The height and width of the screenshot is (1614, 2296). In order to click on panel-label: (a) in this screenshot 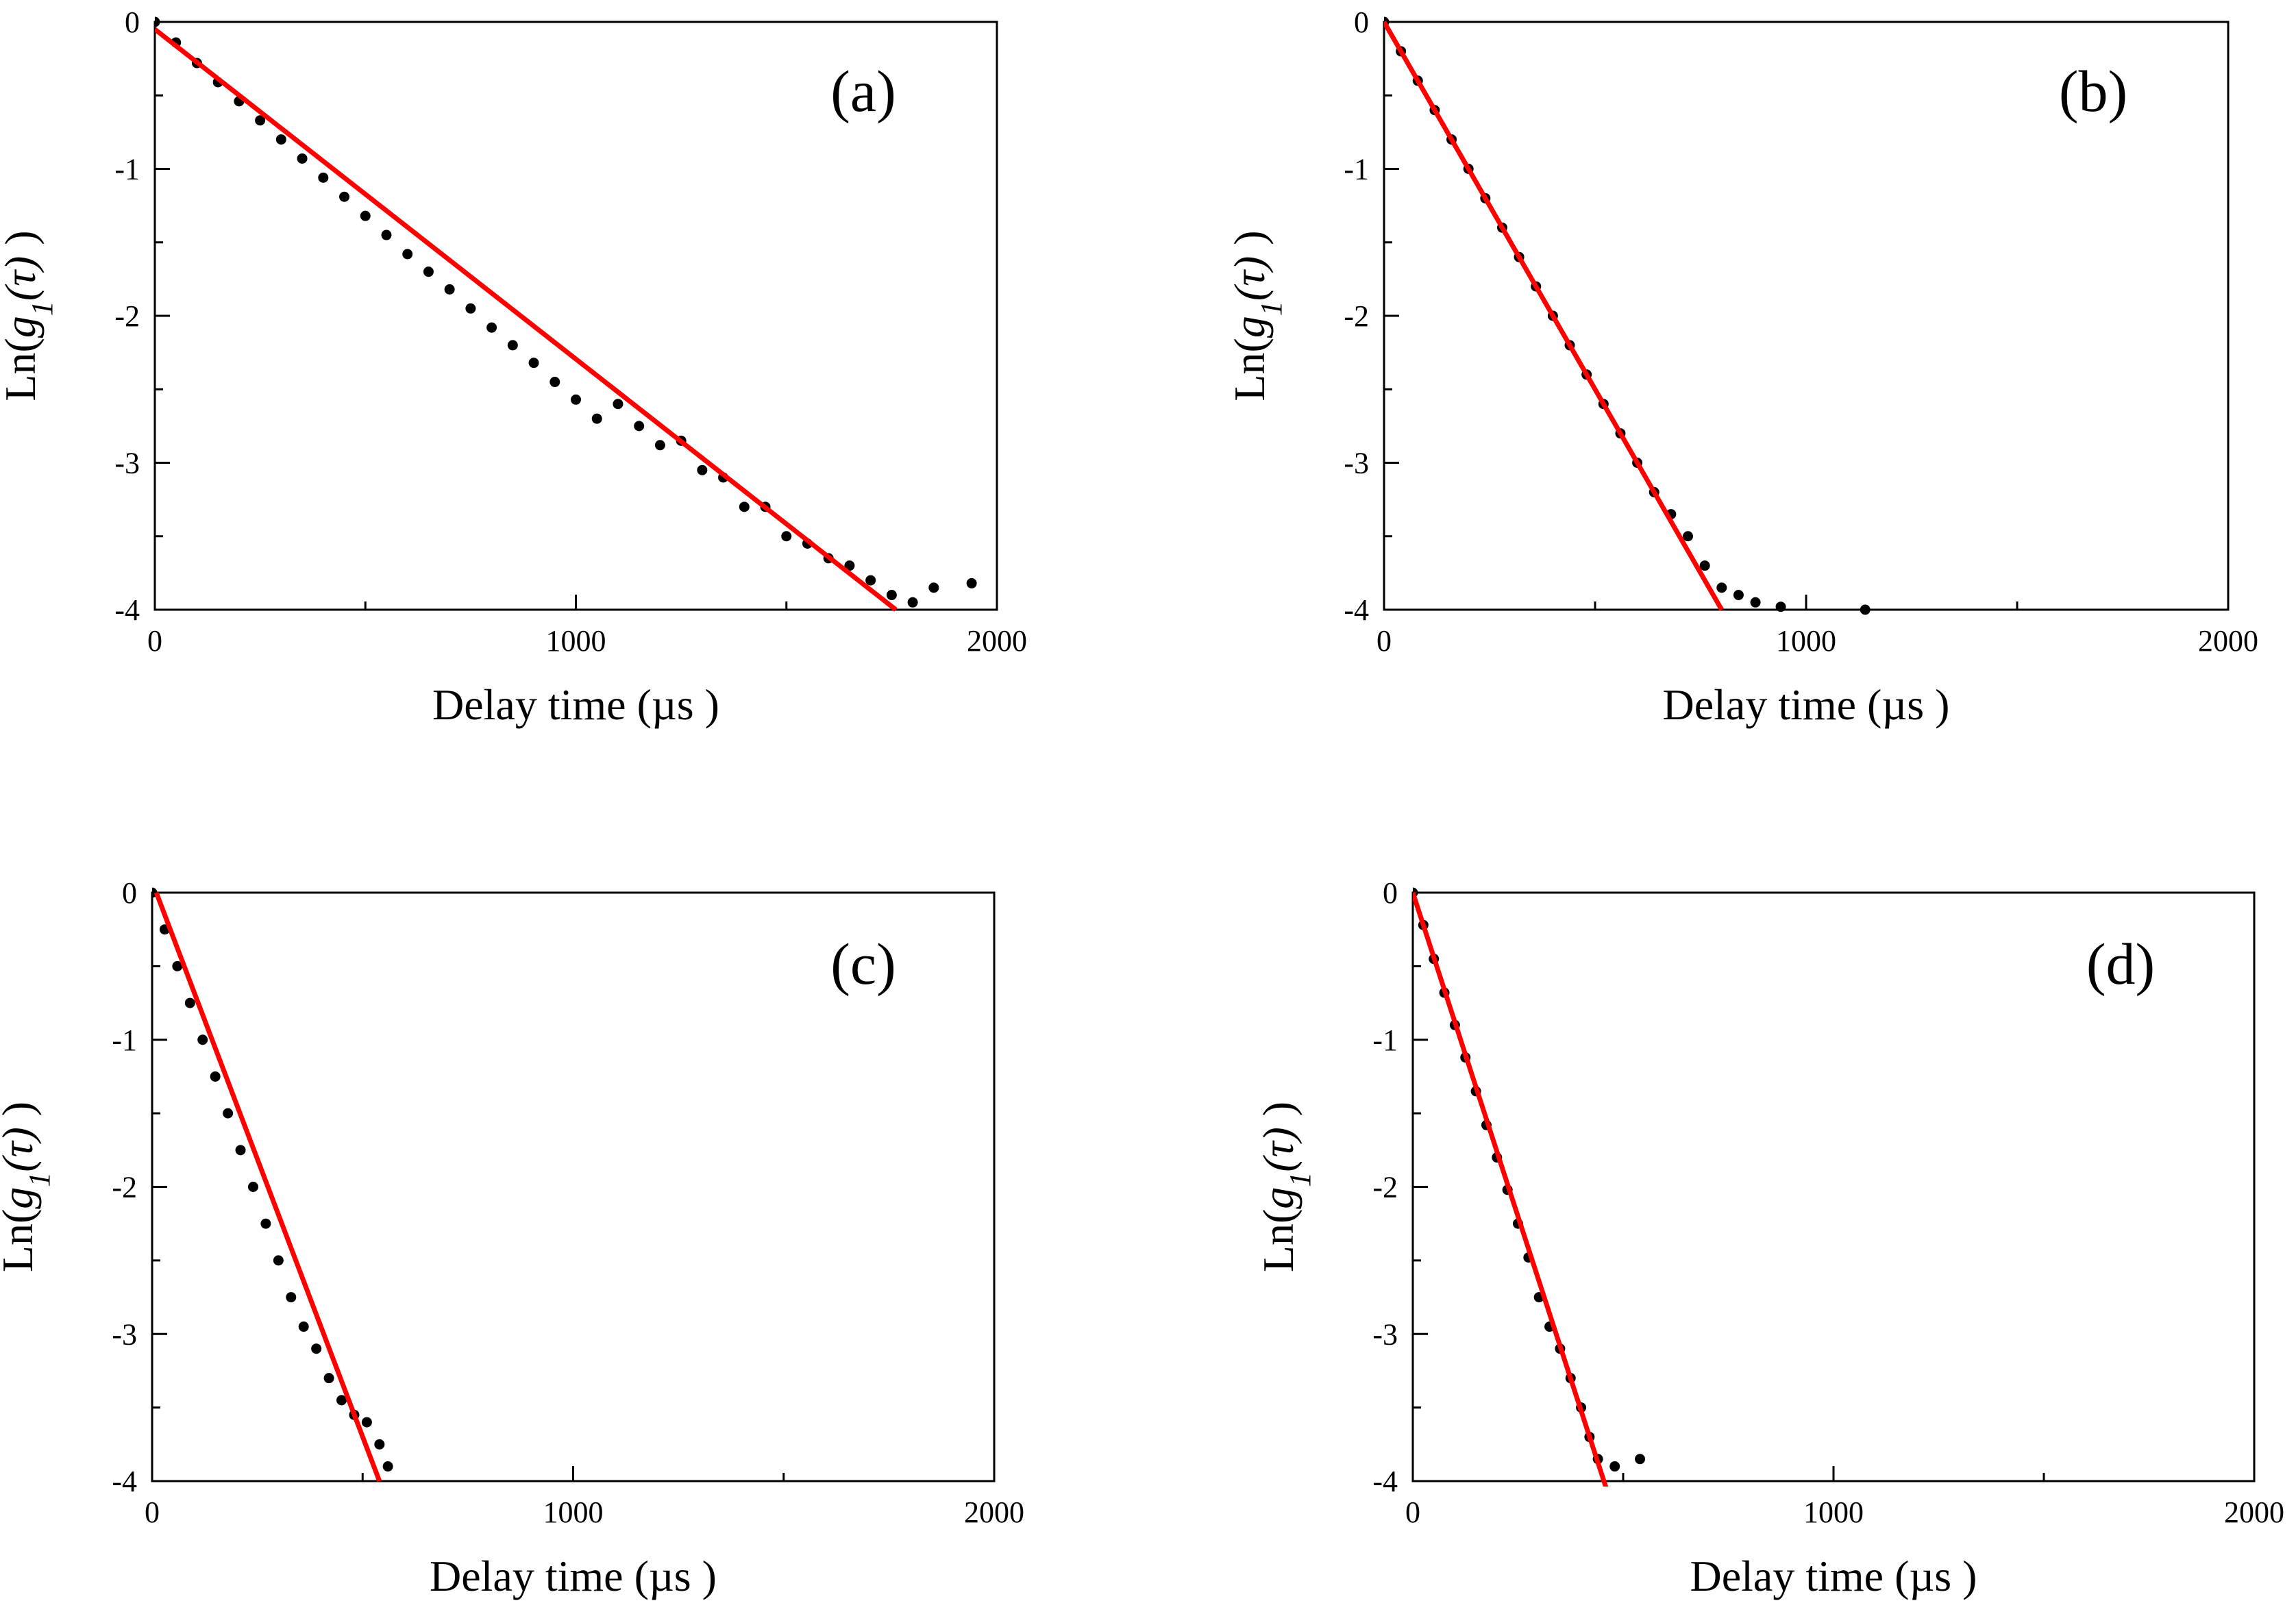, I will do `click(863, 91)`.